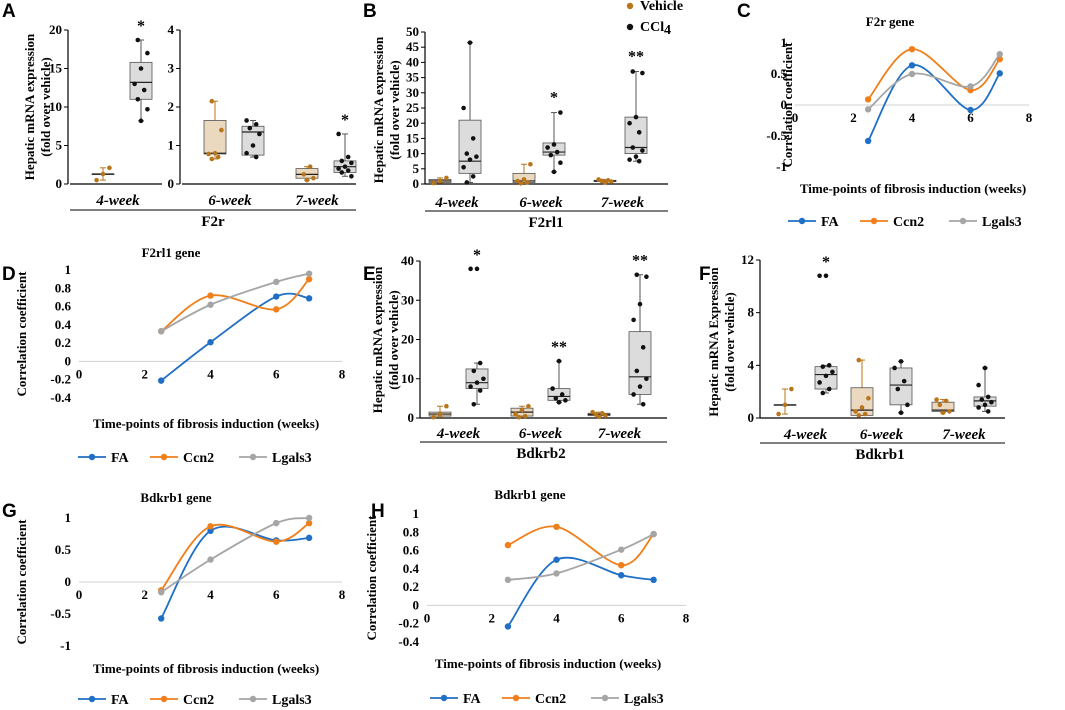  I want to click on d-series-lgals3-line, so click(235, 302).